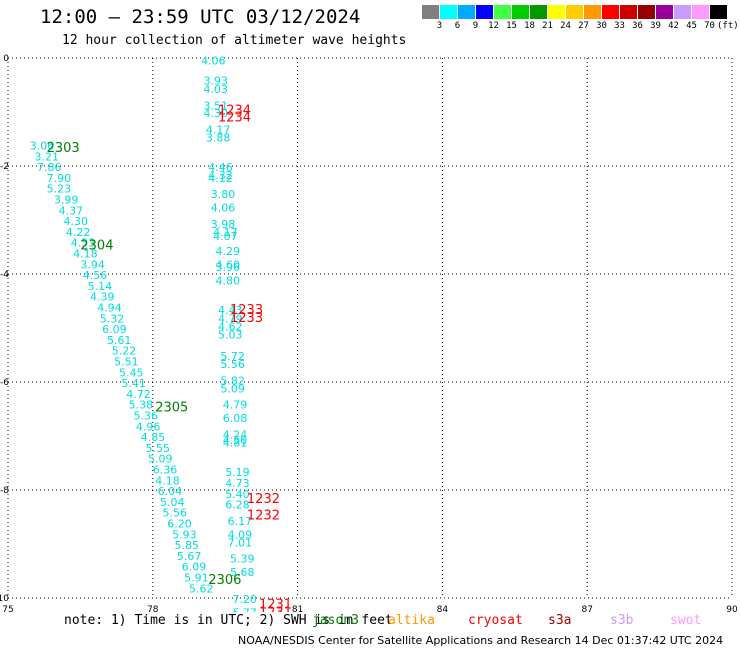  What do you see at coordinates (83, 243) in the screenshot?
I see `wave-height-point: 4.53` at bounding box center [83, 243].